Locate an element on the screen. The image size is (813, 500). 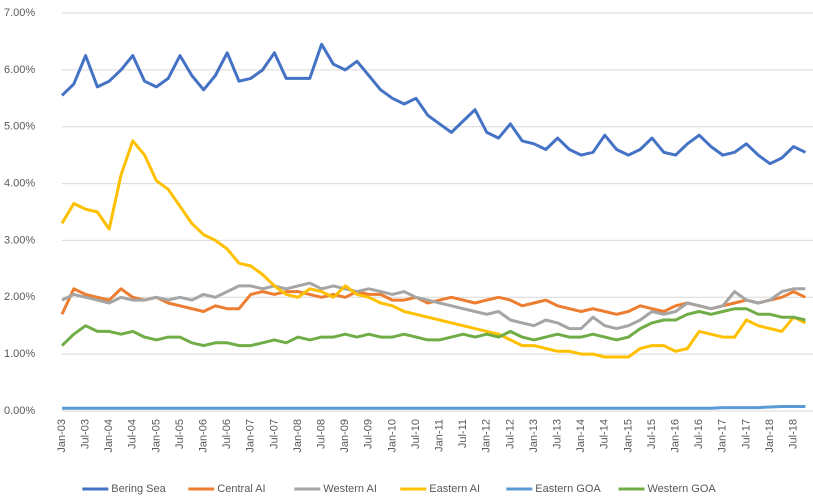
y-tick-label: 0.00% is located at coordinates (19, 411).